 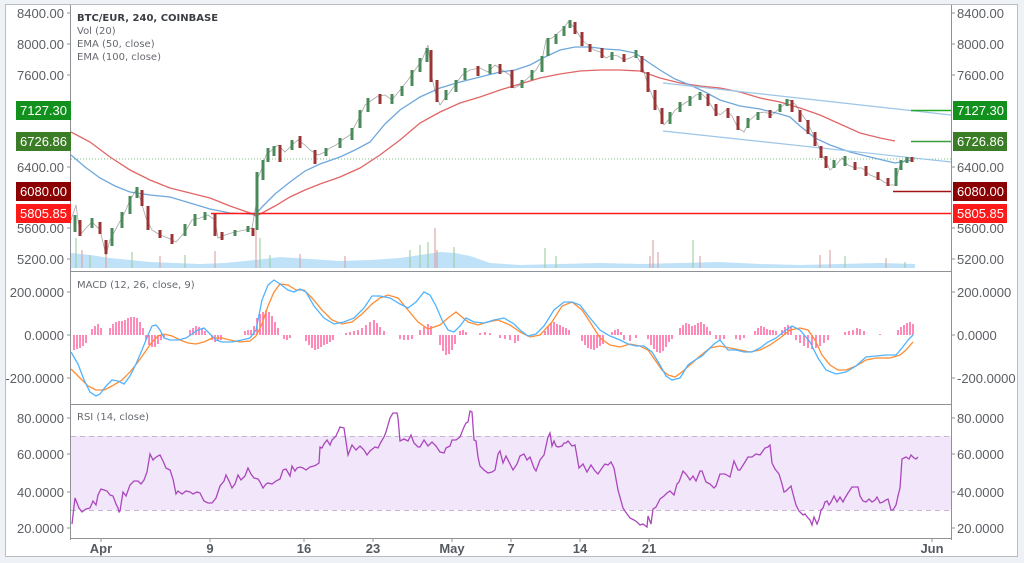 What do you see at coordinates (980, 492) in the screenshot?
I see `rsi-tick-40-right: 40.0000` at bounding box center [980, 492].